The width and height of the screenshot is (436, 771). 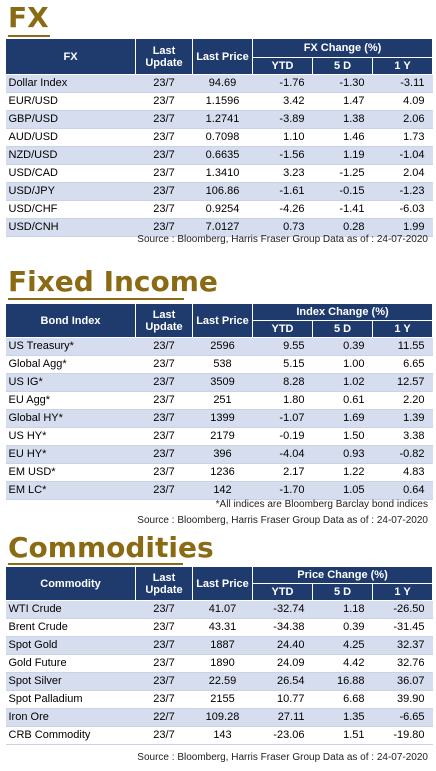 I want to click on row-1y: -0.82, so click(x=402, y=454).